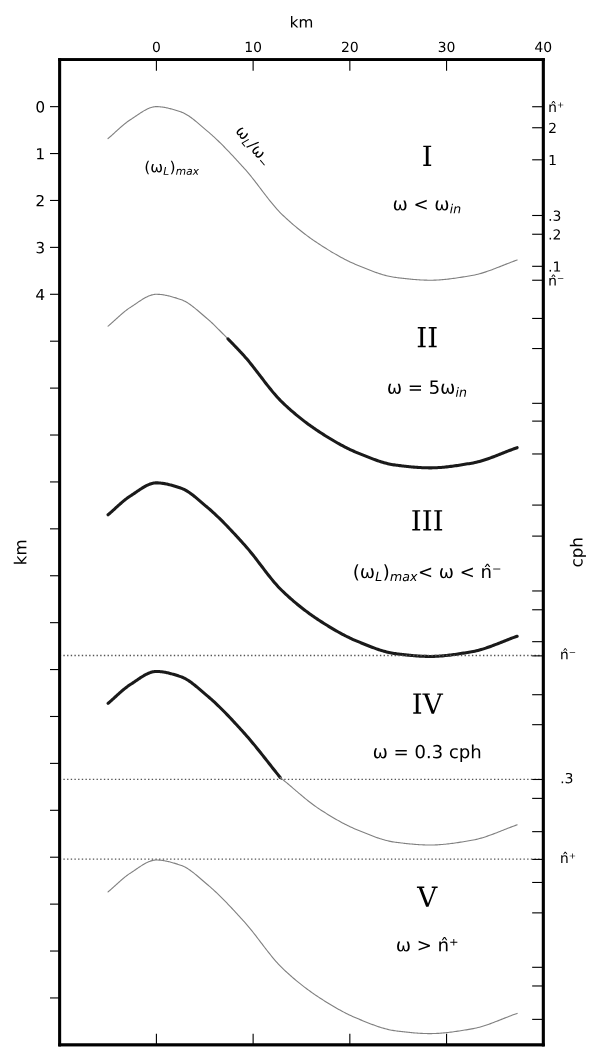 The height and width of the screenshot is (1048, 597). What do you see at coordinates (427, 520) in the screenshot?
I see `annotation: III` at bounding box center [427, 520].